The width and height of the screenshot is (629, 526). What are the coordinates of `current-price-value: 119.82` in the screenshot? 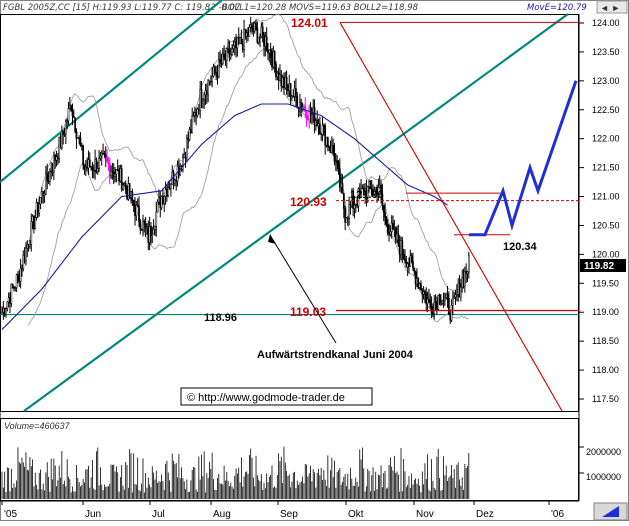 It's located at (599, 266).